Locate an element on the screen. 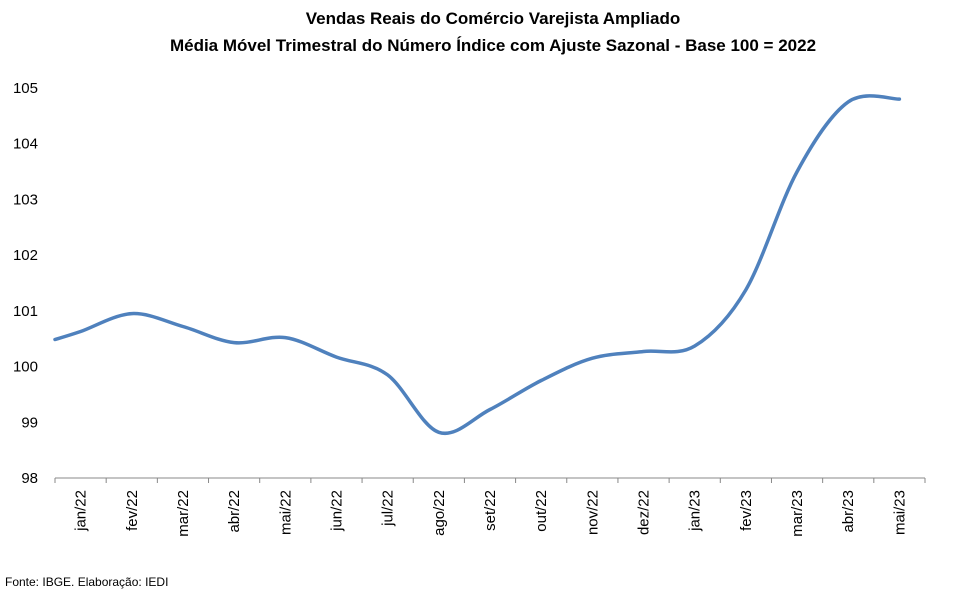  x-tick-label: ago/22 is located at coordinates (439, 513).